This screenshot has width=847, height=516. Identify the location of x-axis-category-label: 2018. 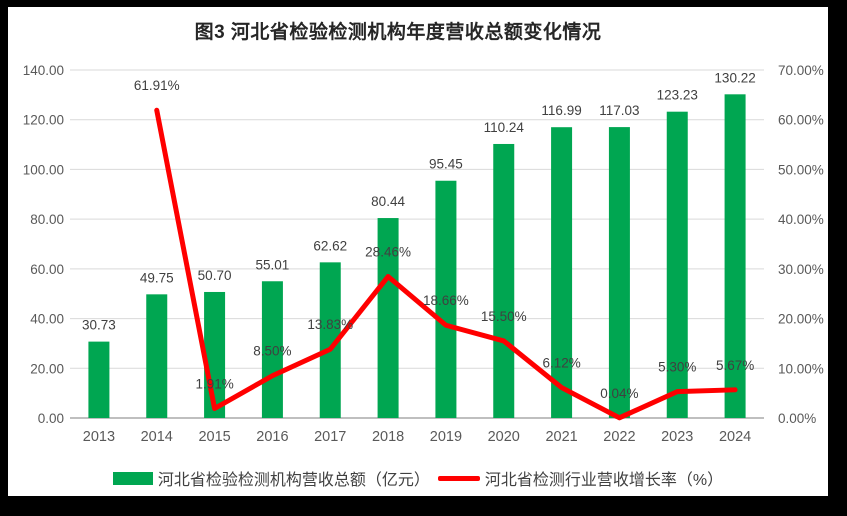
(388, 437).